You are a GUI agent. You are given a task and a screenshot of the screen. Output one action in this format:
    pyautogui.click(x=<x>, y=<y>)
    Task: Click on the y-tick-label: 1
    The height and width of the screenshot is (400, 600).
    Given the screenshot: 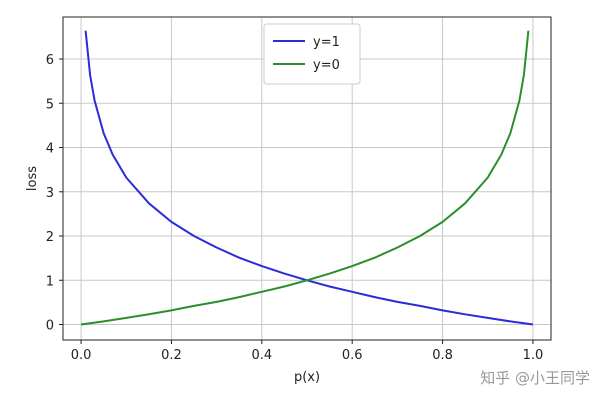 What is the action you would take?
    pyautogui.click(x=50, y=281)
    